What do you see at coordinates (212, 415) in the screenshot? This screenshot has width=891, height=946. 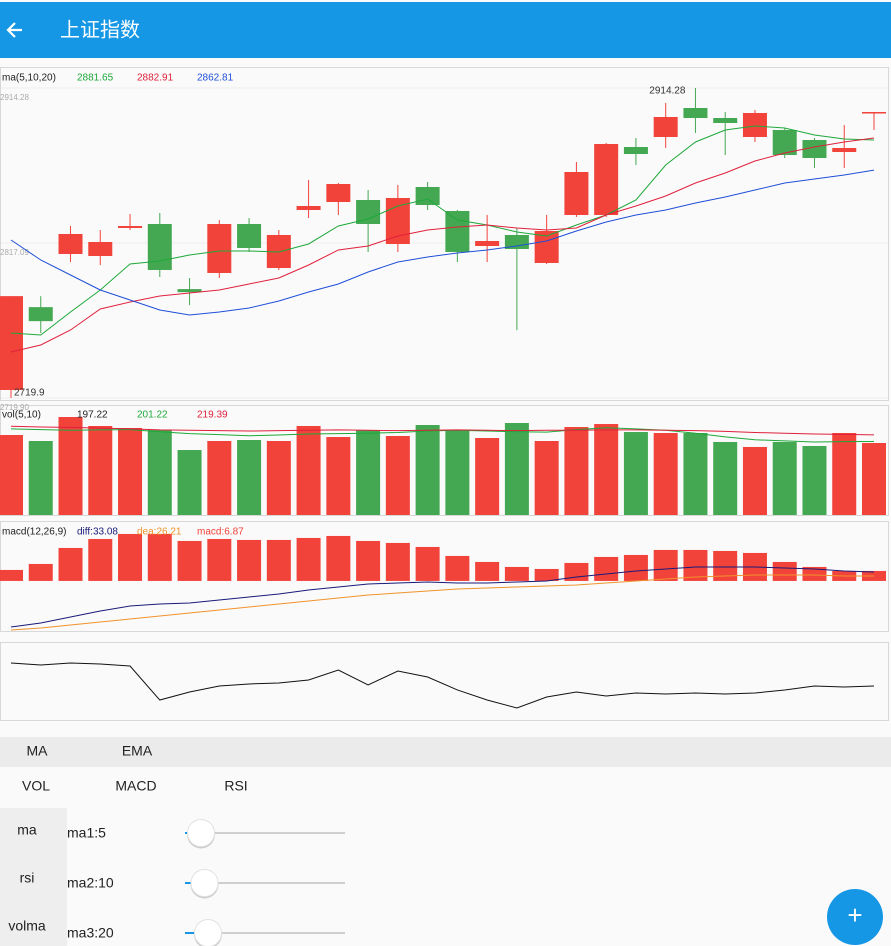 I see `legend-value: 219.39` at bounding box center [212, 415].